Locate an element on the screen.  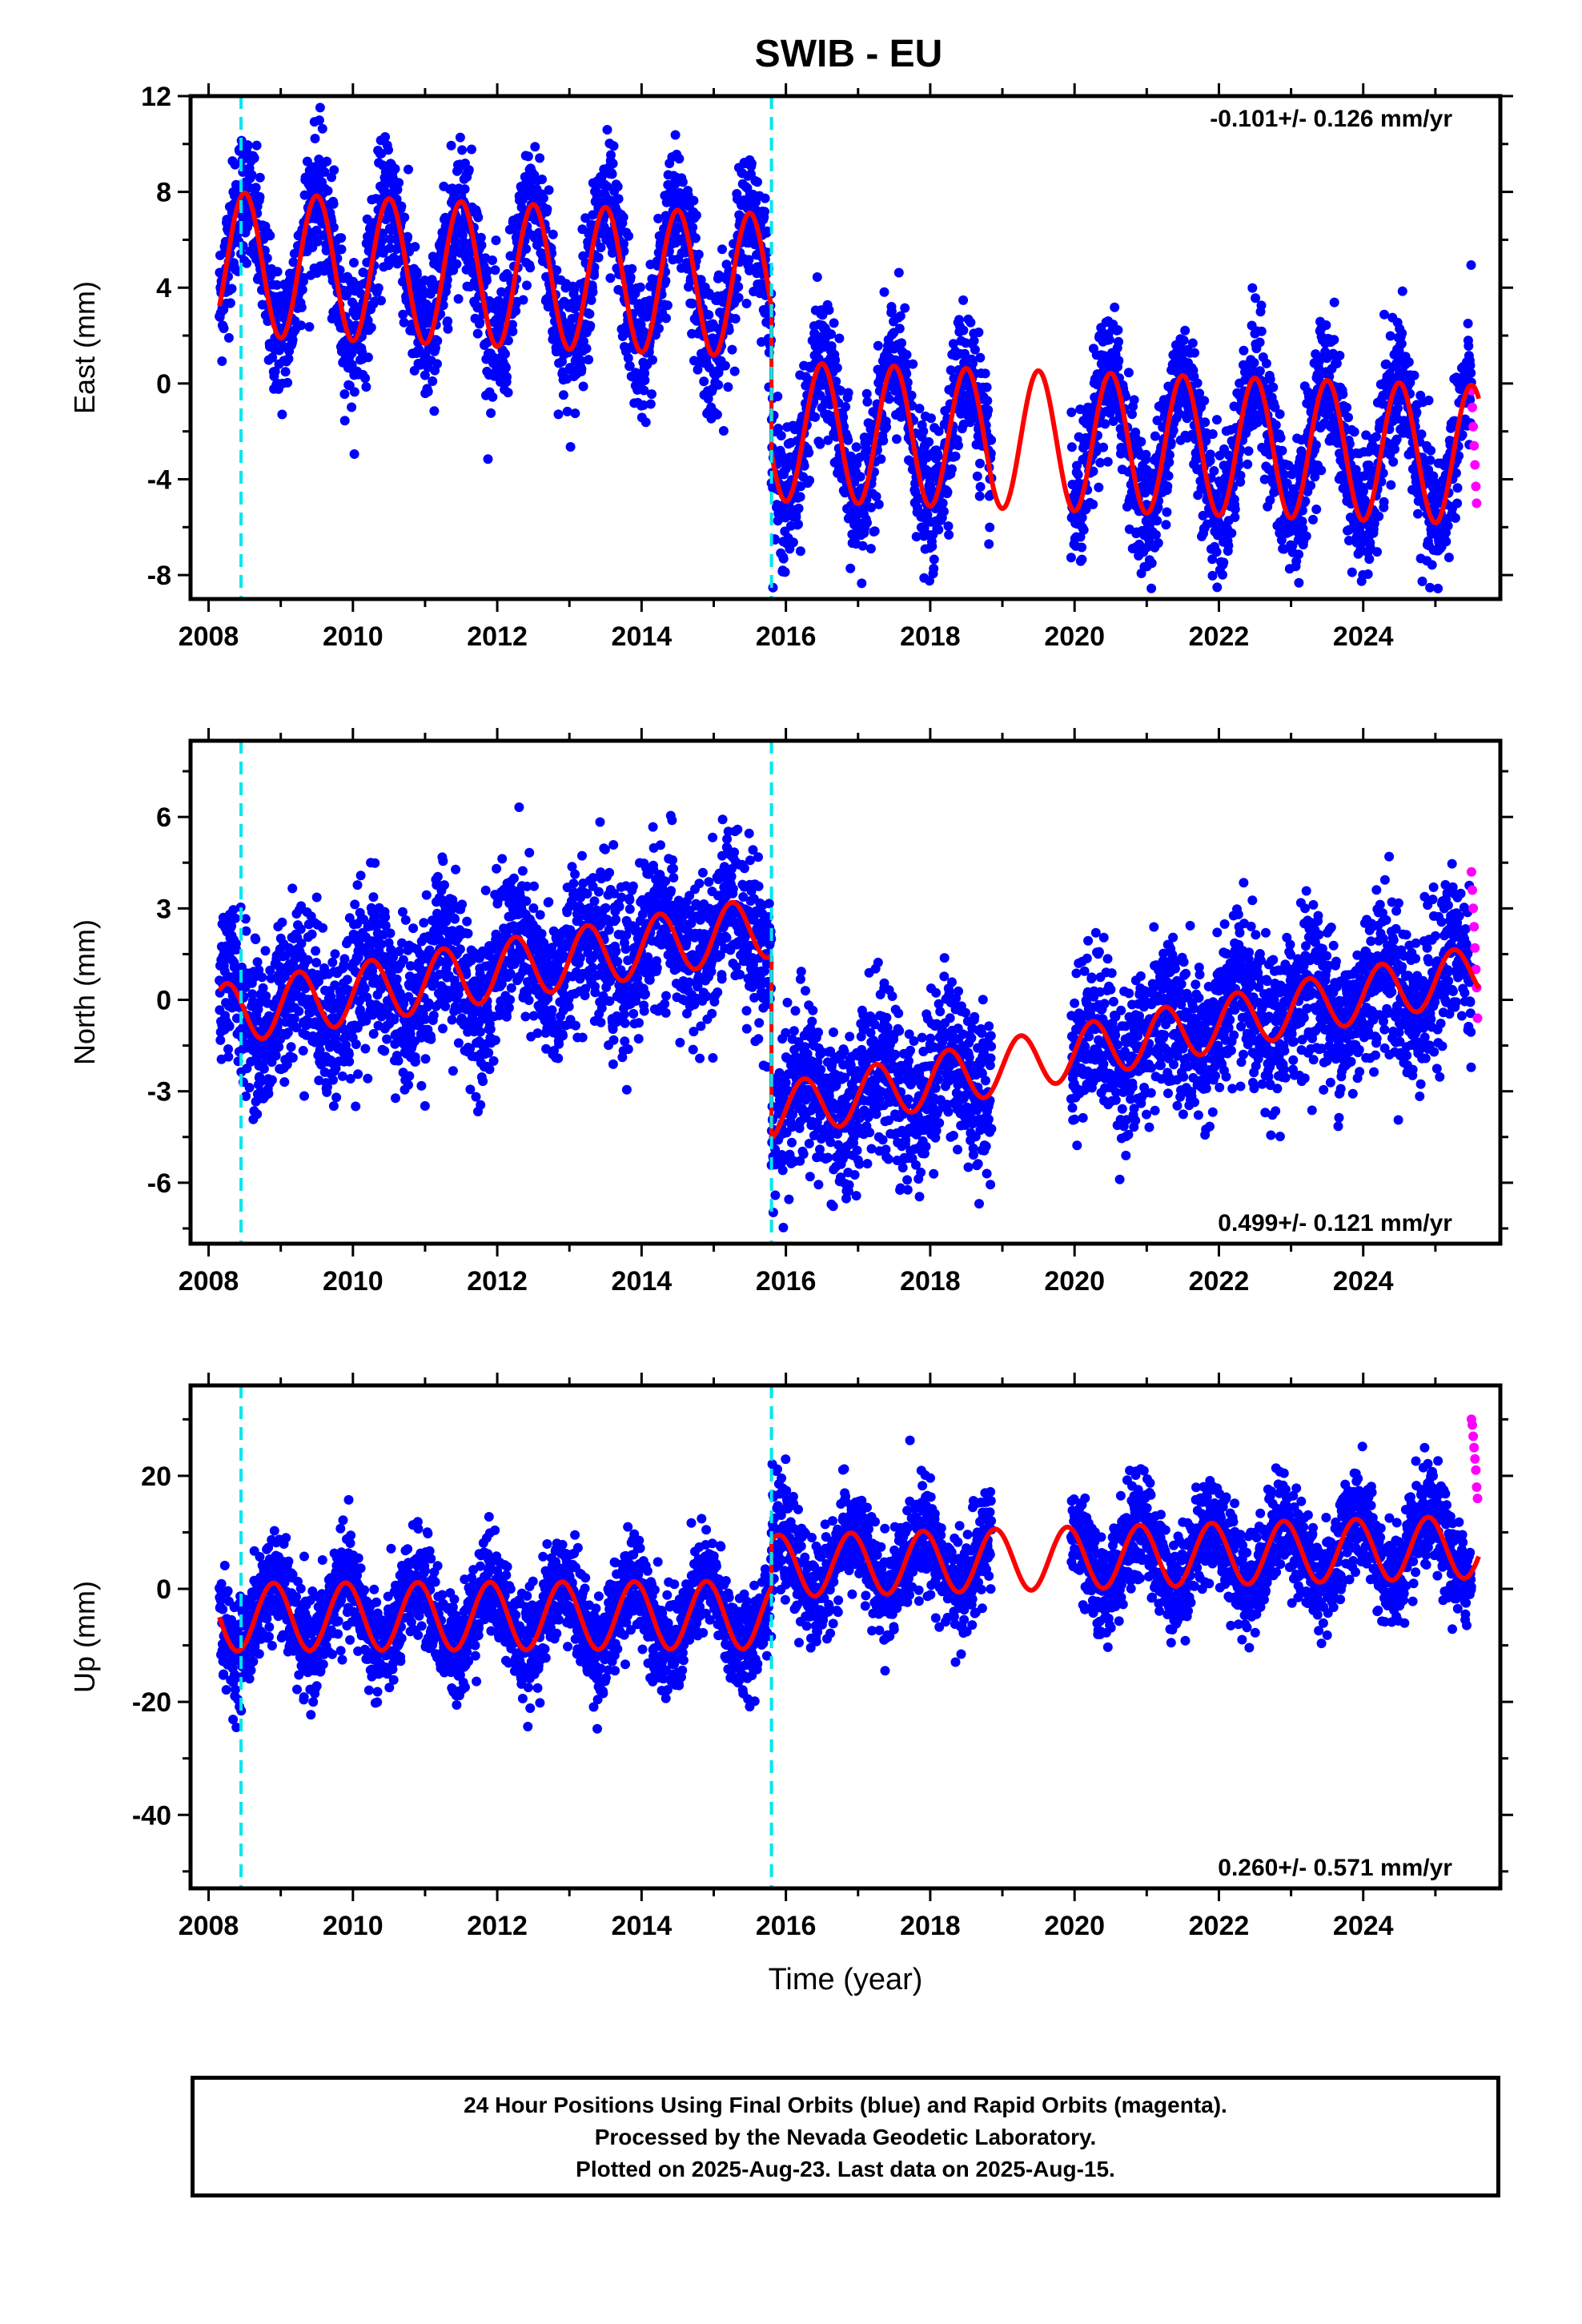
y-tick-label: 8 is located at coordinates (164, 193).